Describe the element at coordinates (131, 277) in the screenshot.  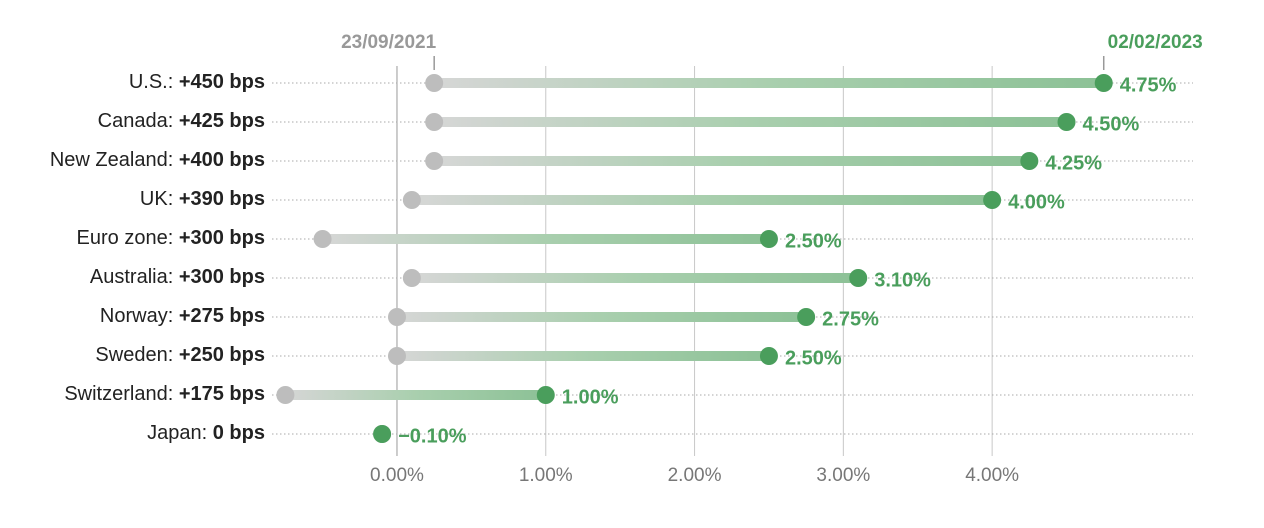
I see `country-name: Australia:` at that location.